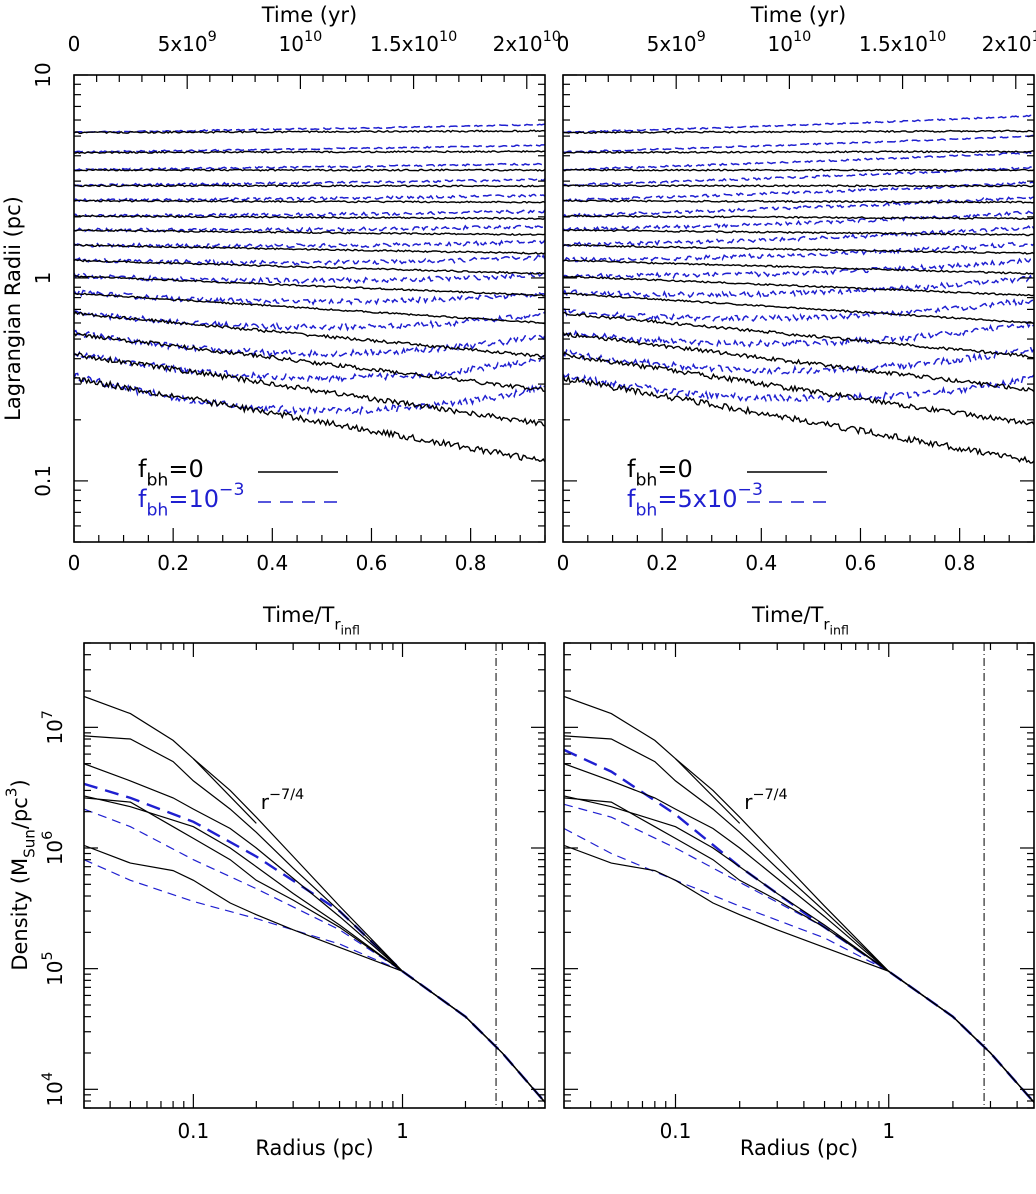  I want to click on slope-label: r−7/4, so click(765, 800).